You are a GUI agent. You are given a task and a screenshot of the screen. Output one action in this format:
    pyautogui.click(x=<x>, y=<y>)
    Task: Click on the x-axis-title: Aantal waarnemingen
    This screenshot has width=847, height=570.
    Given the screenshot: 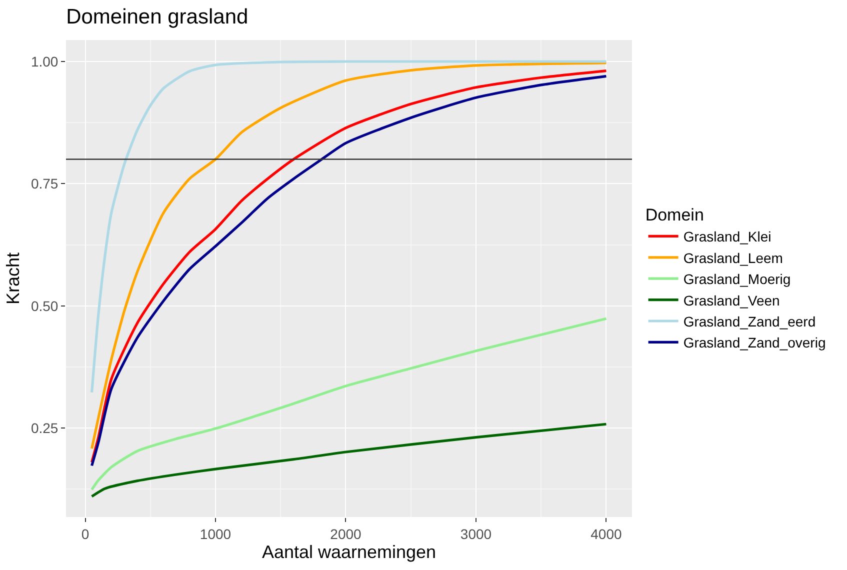 What is the action you would take?
    pyautogui.click(x=349, y=552)
    